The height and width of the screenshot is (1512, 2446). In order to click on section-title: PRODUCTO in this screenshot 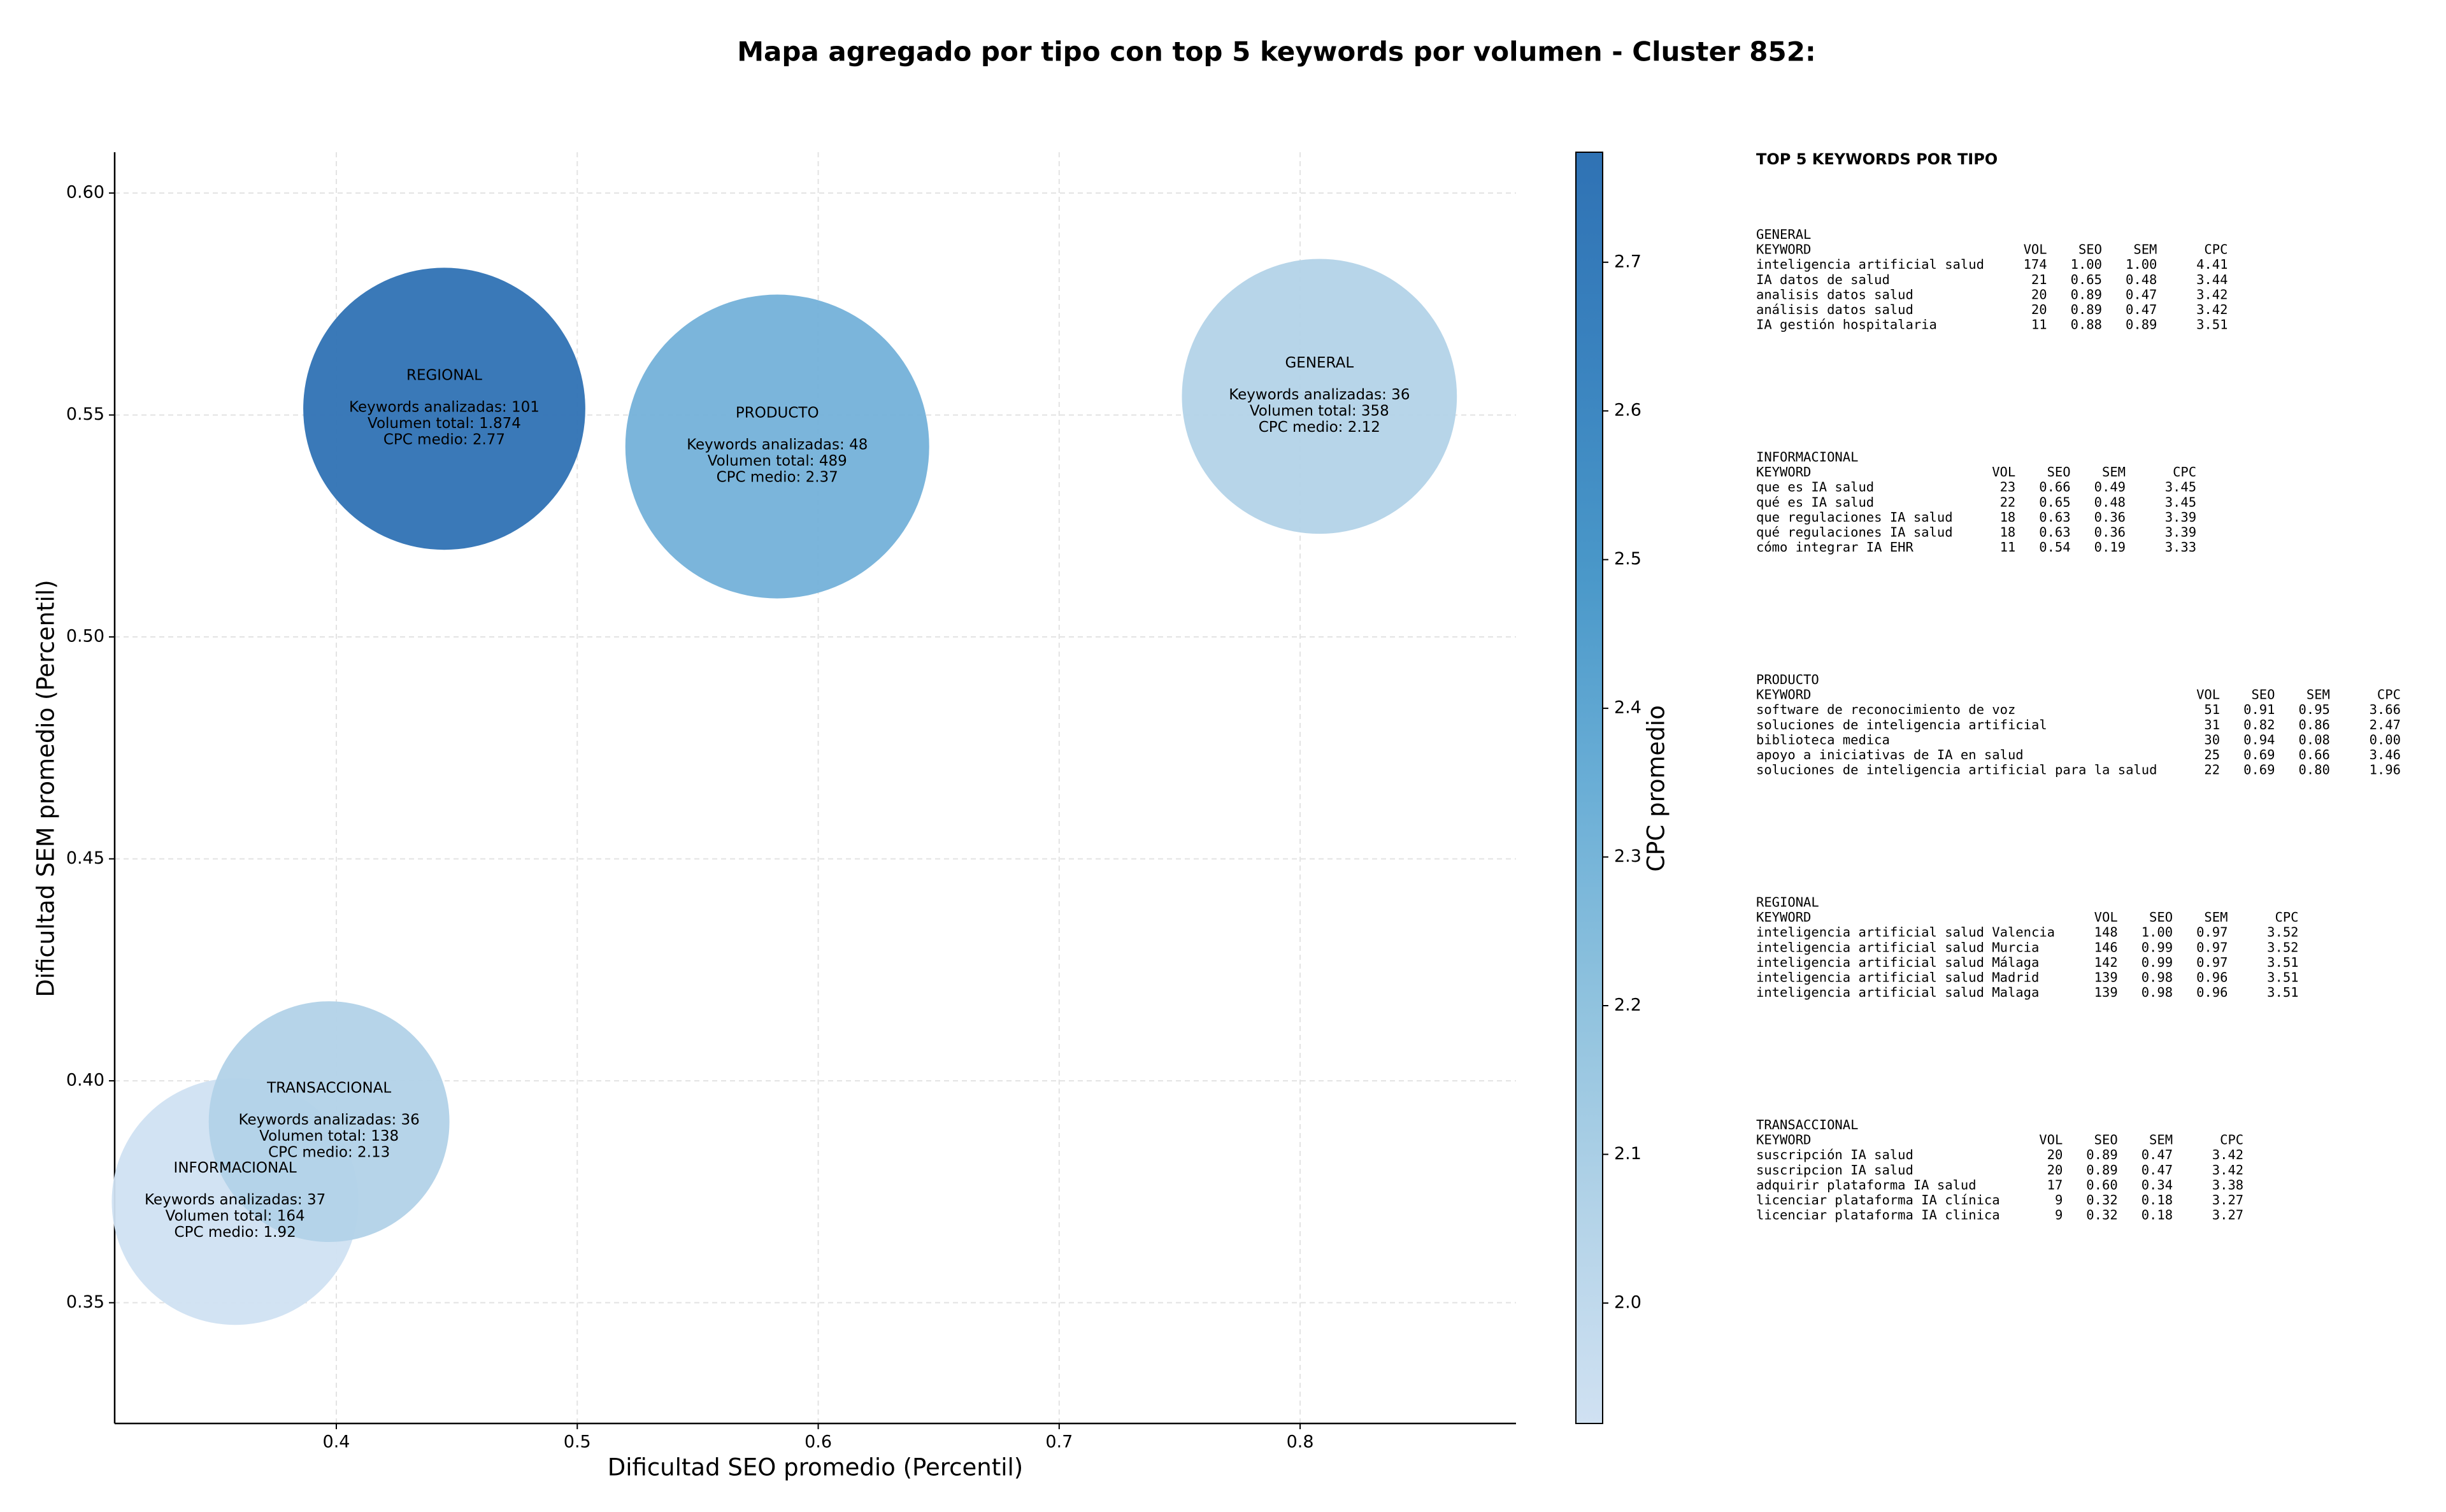, I will do `click(1787, 679)`.